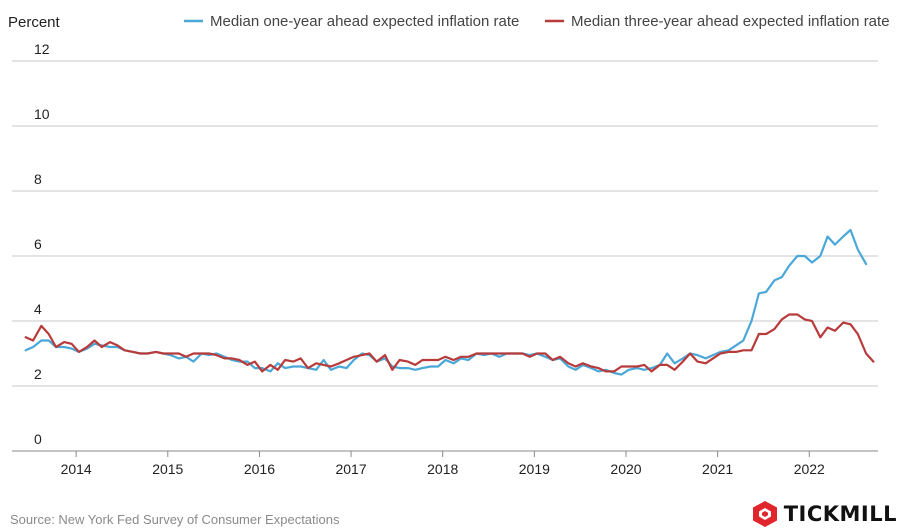 The image size is (903, 531). Describe the element at coordinates (42, 49) in the screenshot. I see `y-tick-label-12: 12` at that location.